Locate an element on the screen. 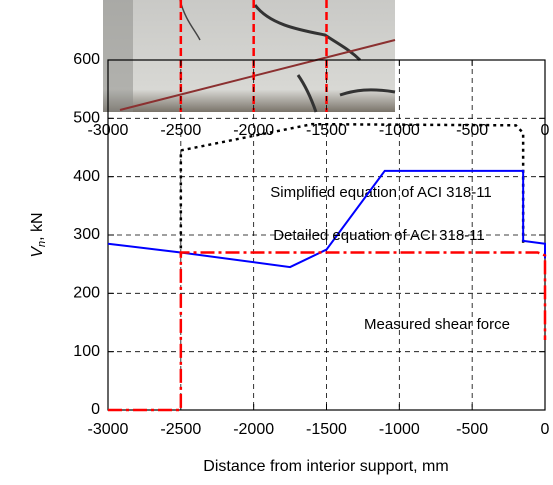 This screenshot has height=485, width=553. x-tick-label: -2500 is located at coordinates (180, 429).